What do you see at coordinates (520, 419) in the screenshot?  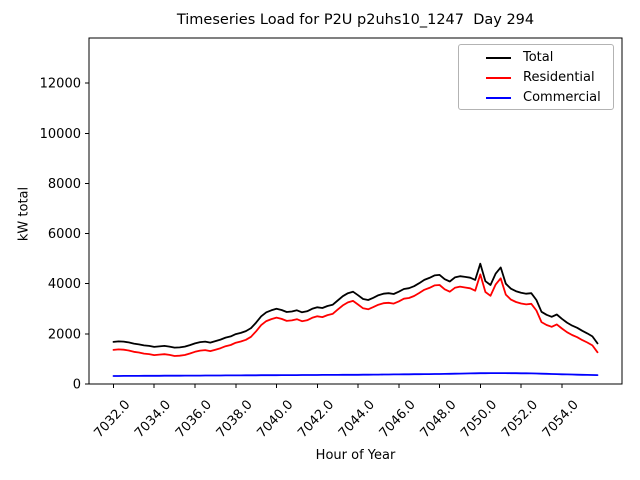 I see `x-tick-label: 7052.0` at bounding box center [520, 419].